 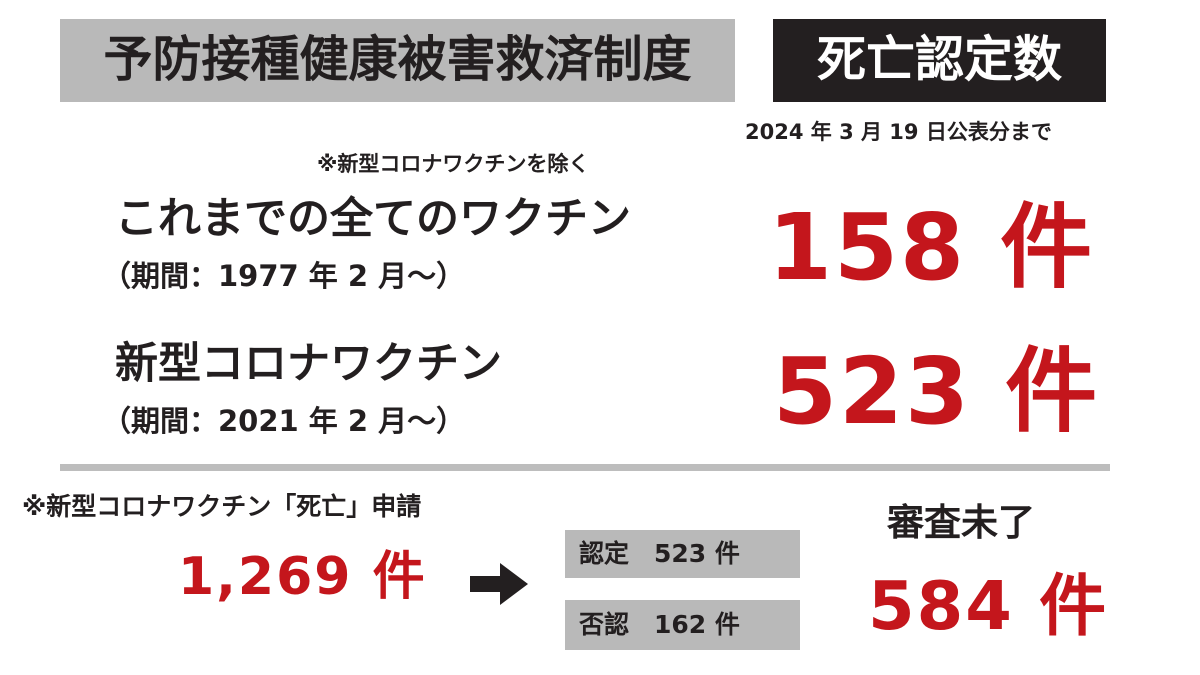 I want to click on as-of-date: 2024 年 3 月 19 日公表分まで, so click(x=898, y=132).